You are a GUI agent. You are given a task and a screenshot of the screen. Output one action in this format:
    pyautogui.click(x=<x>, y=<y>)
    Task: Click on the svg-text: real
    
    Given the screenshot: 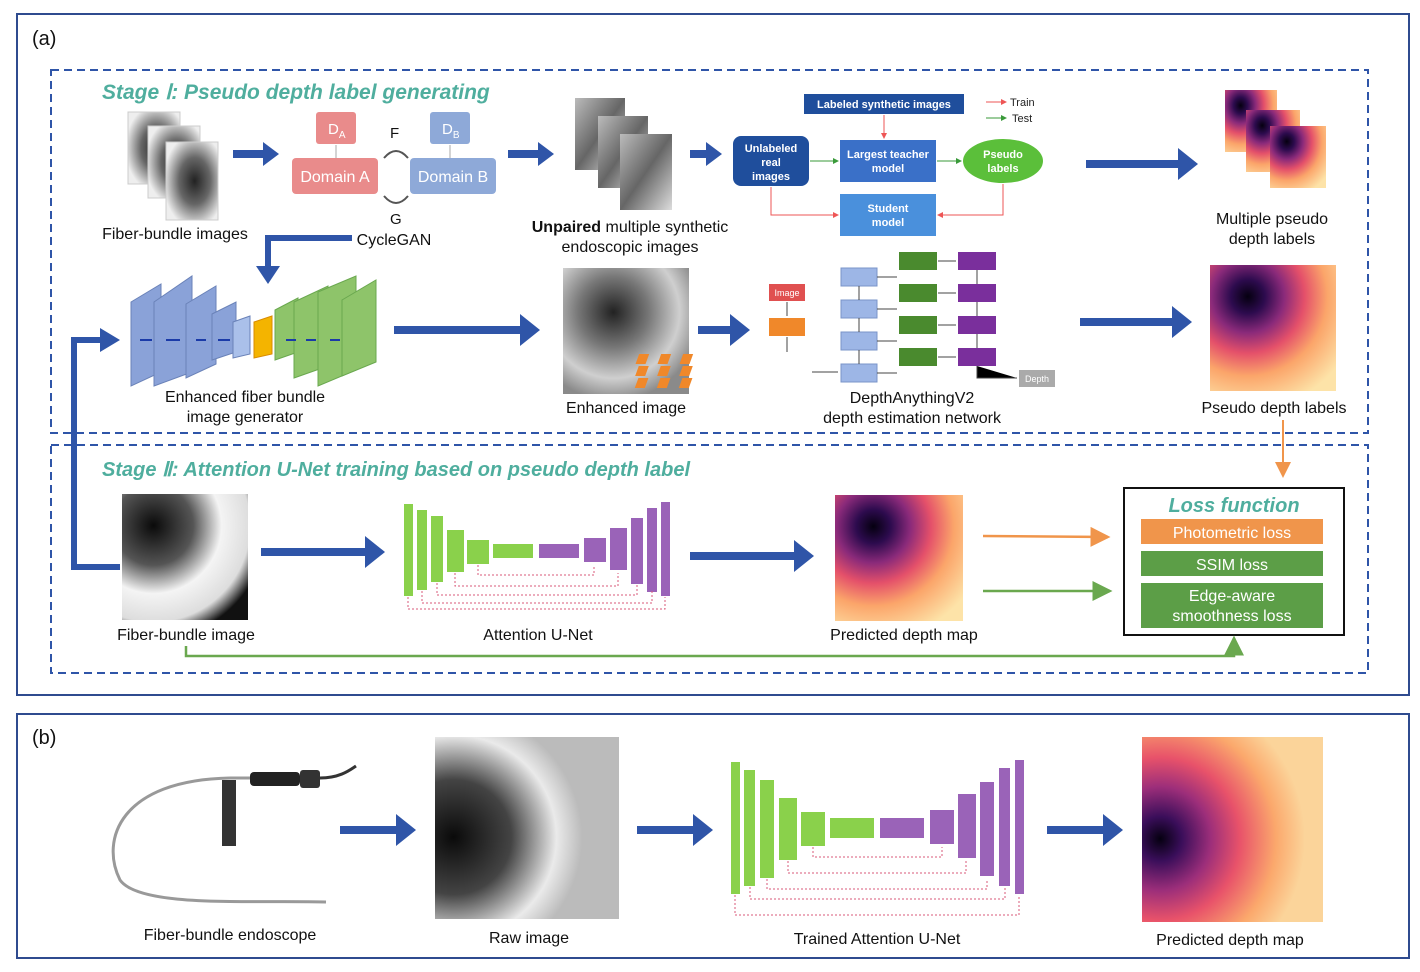 What is the action you would take?
    pyautogui.click(x=771, y=163)
    